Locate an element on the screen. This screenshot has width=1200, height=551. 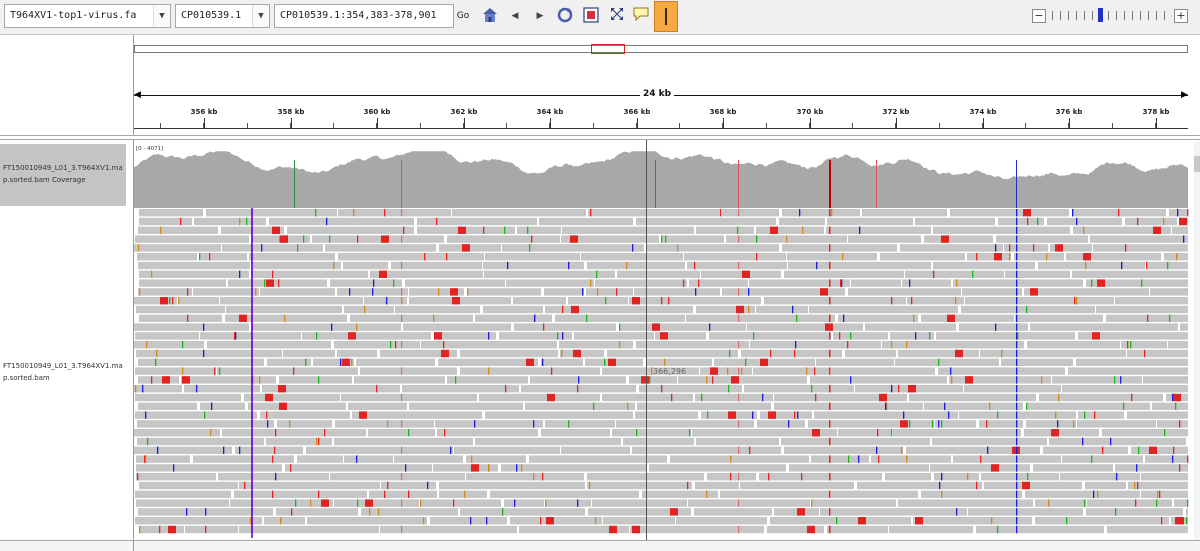
coverage-track is located at coordinates (663, 175).